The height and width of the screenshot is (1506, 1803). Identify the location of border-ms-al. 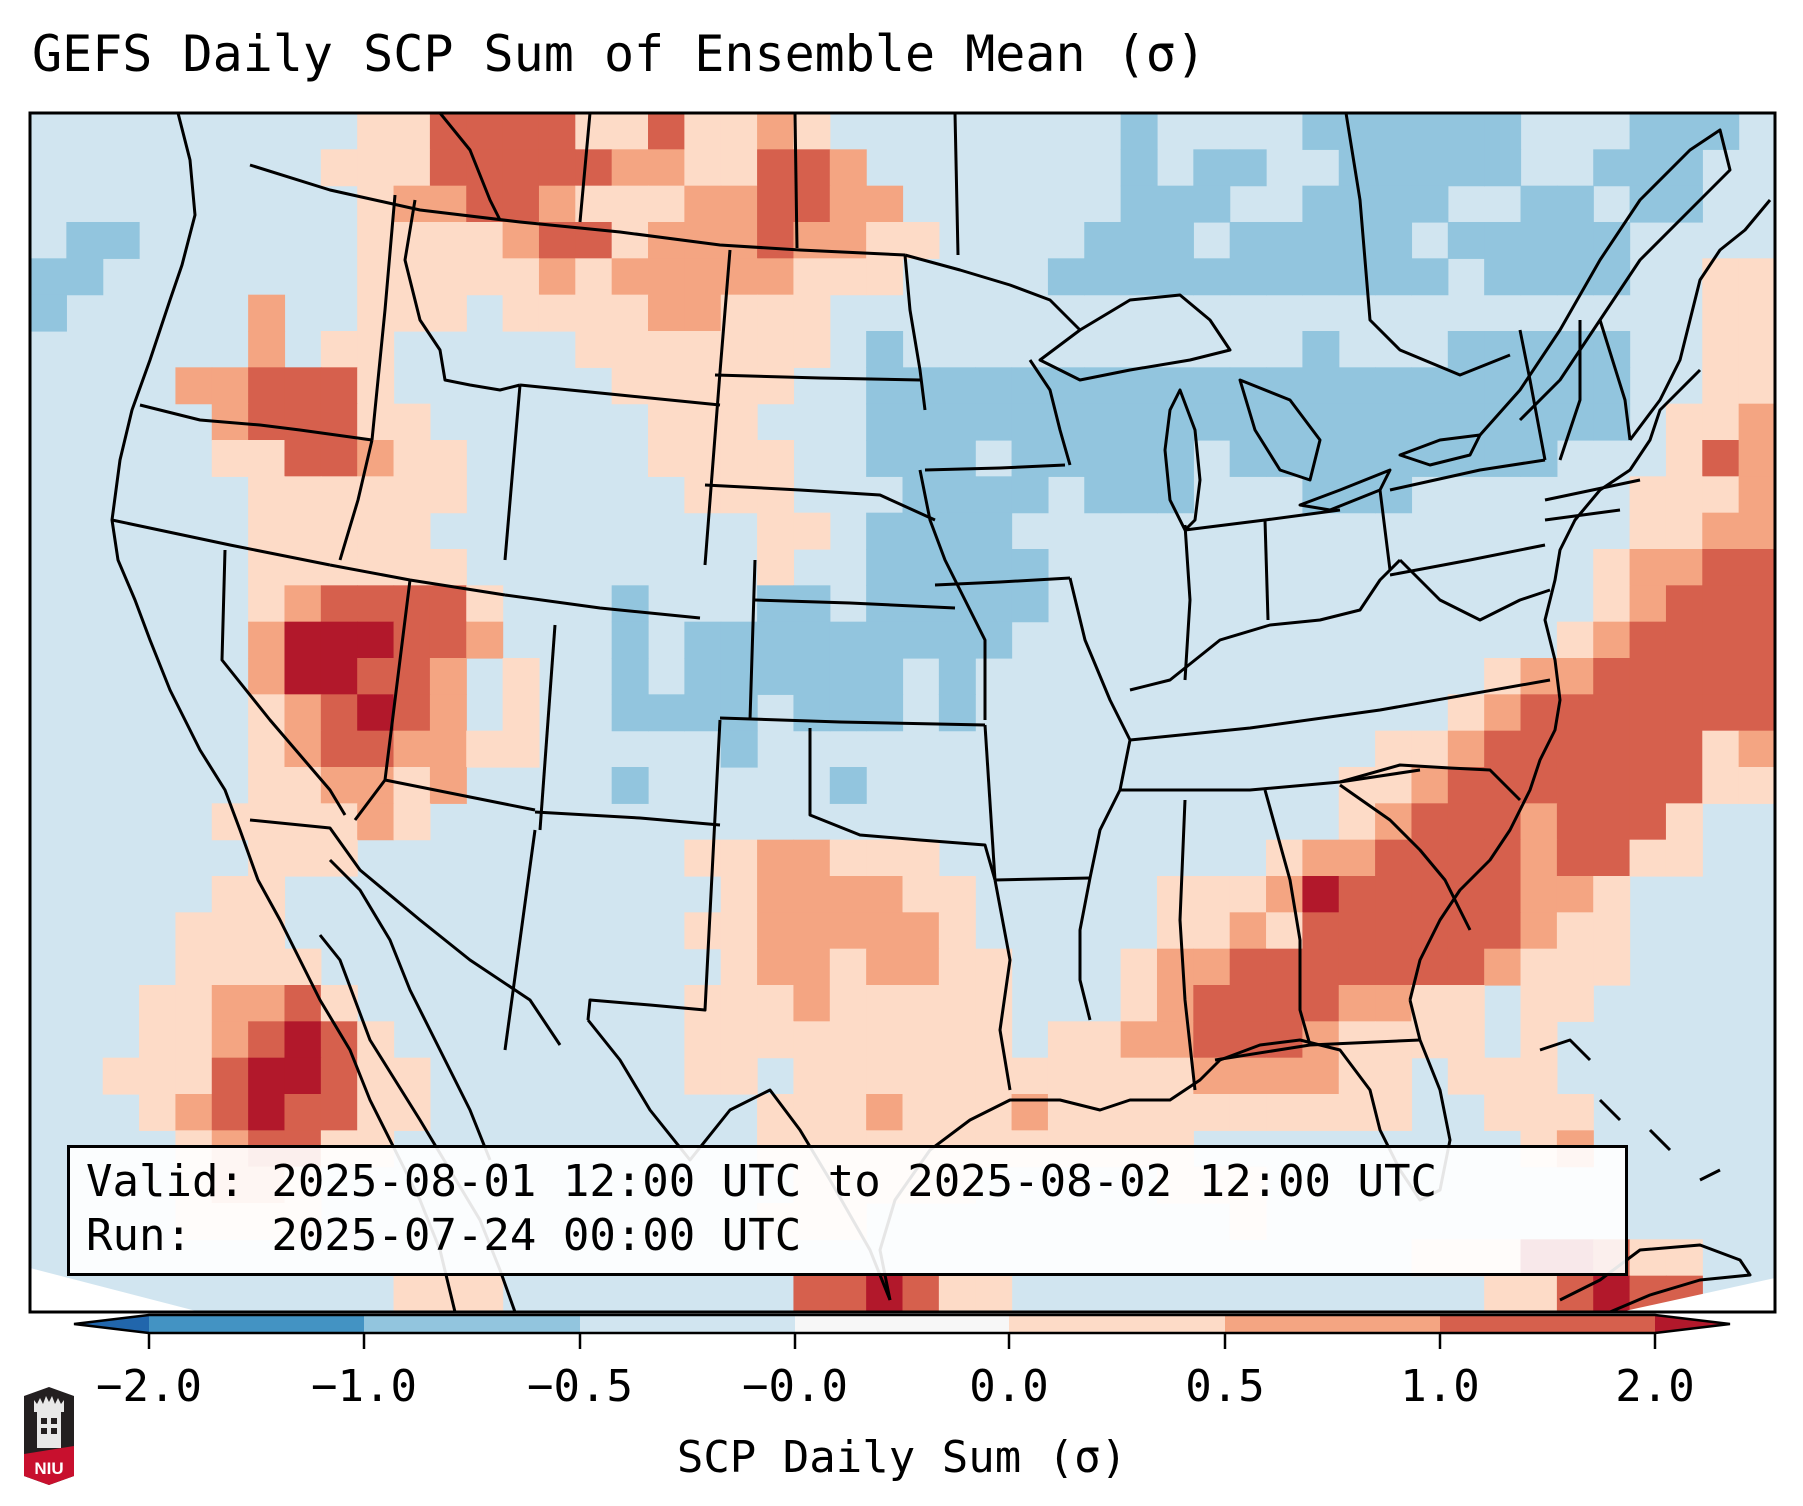
(1187, 945).